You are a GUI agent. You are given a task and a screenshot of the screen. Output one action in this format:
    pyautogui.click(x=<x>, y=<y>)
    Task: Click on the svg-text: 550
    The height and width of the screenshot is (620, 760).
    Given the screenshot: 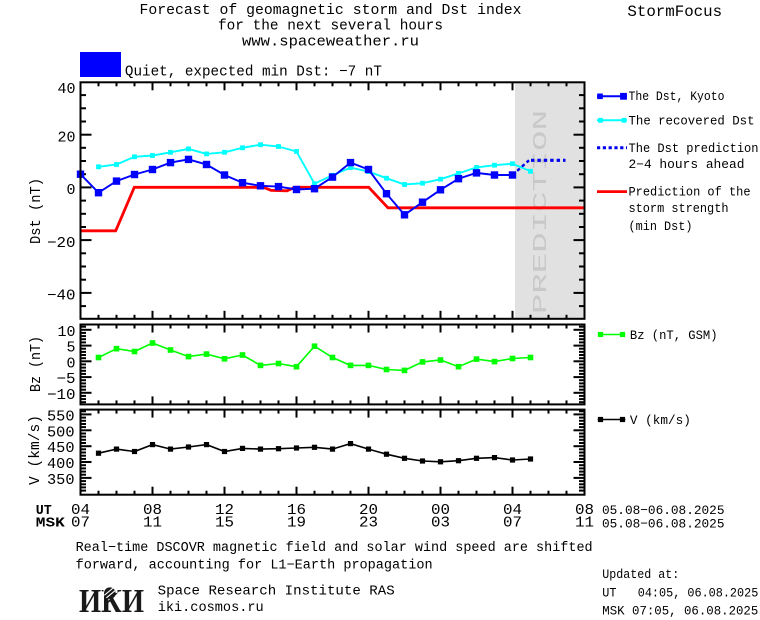 What is the action you would take?
    pyautogui.click(x=61, y=416)
    